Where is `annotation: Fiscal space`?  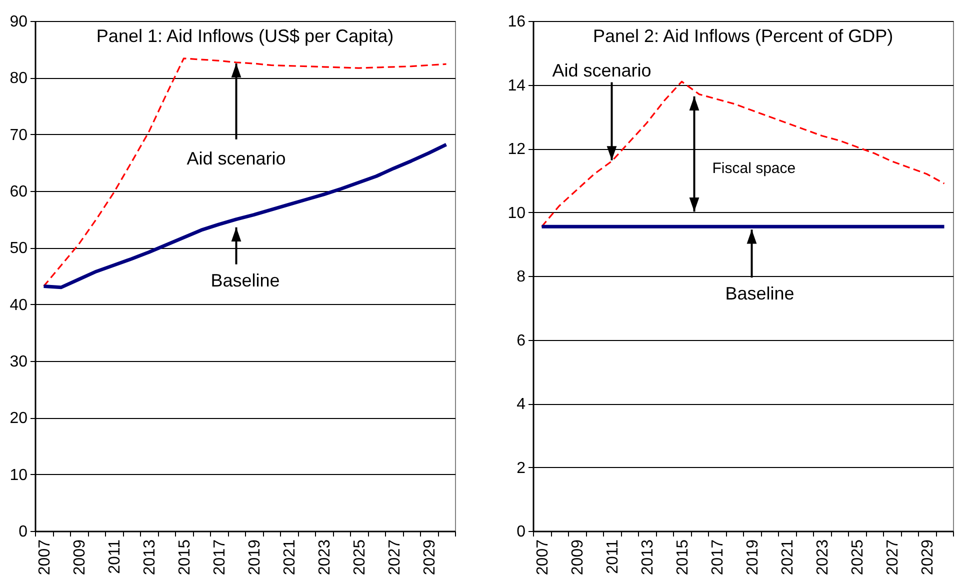
annotation: Fiscal space is located at coordinates (754, 168).